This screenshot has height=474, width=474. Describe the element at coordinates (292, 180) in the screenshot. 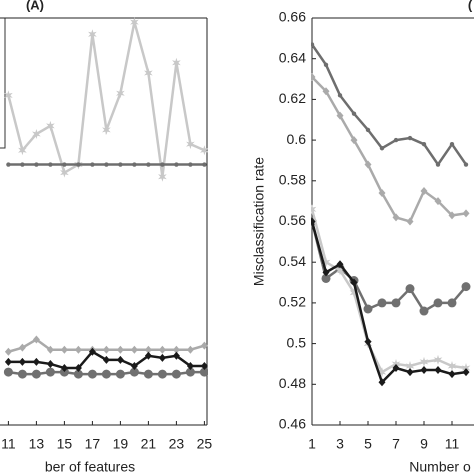

I see `y-tick-label: 0.58` at that location.